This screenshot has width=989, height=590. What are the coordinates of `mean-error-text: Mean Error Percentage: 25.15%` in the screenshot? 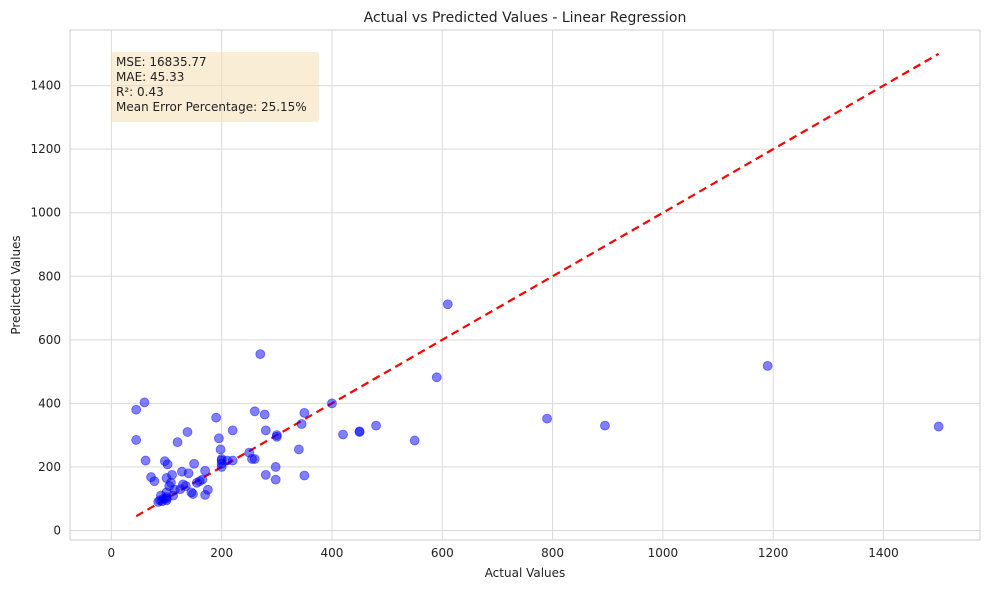 It's located at (211, 107).